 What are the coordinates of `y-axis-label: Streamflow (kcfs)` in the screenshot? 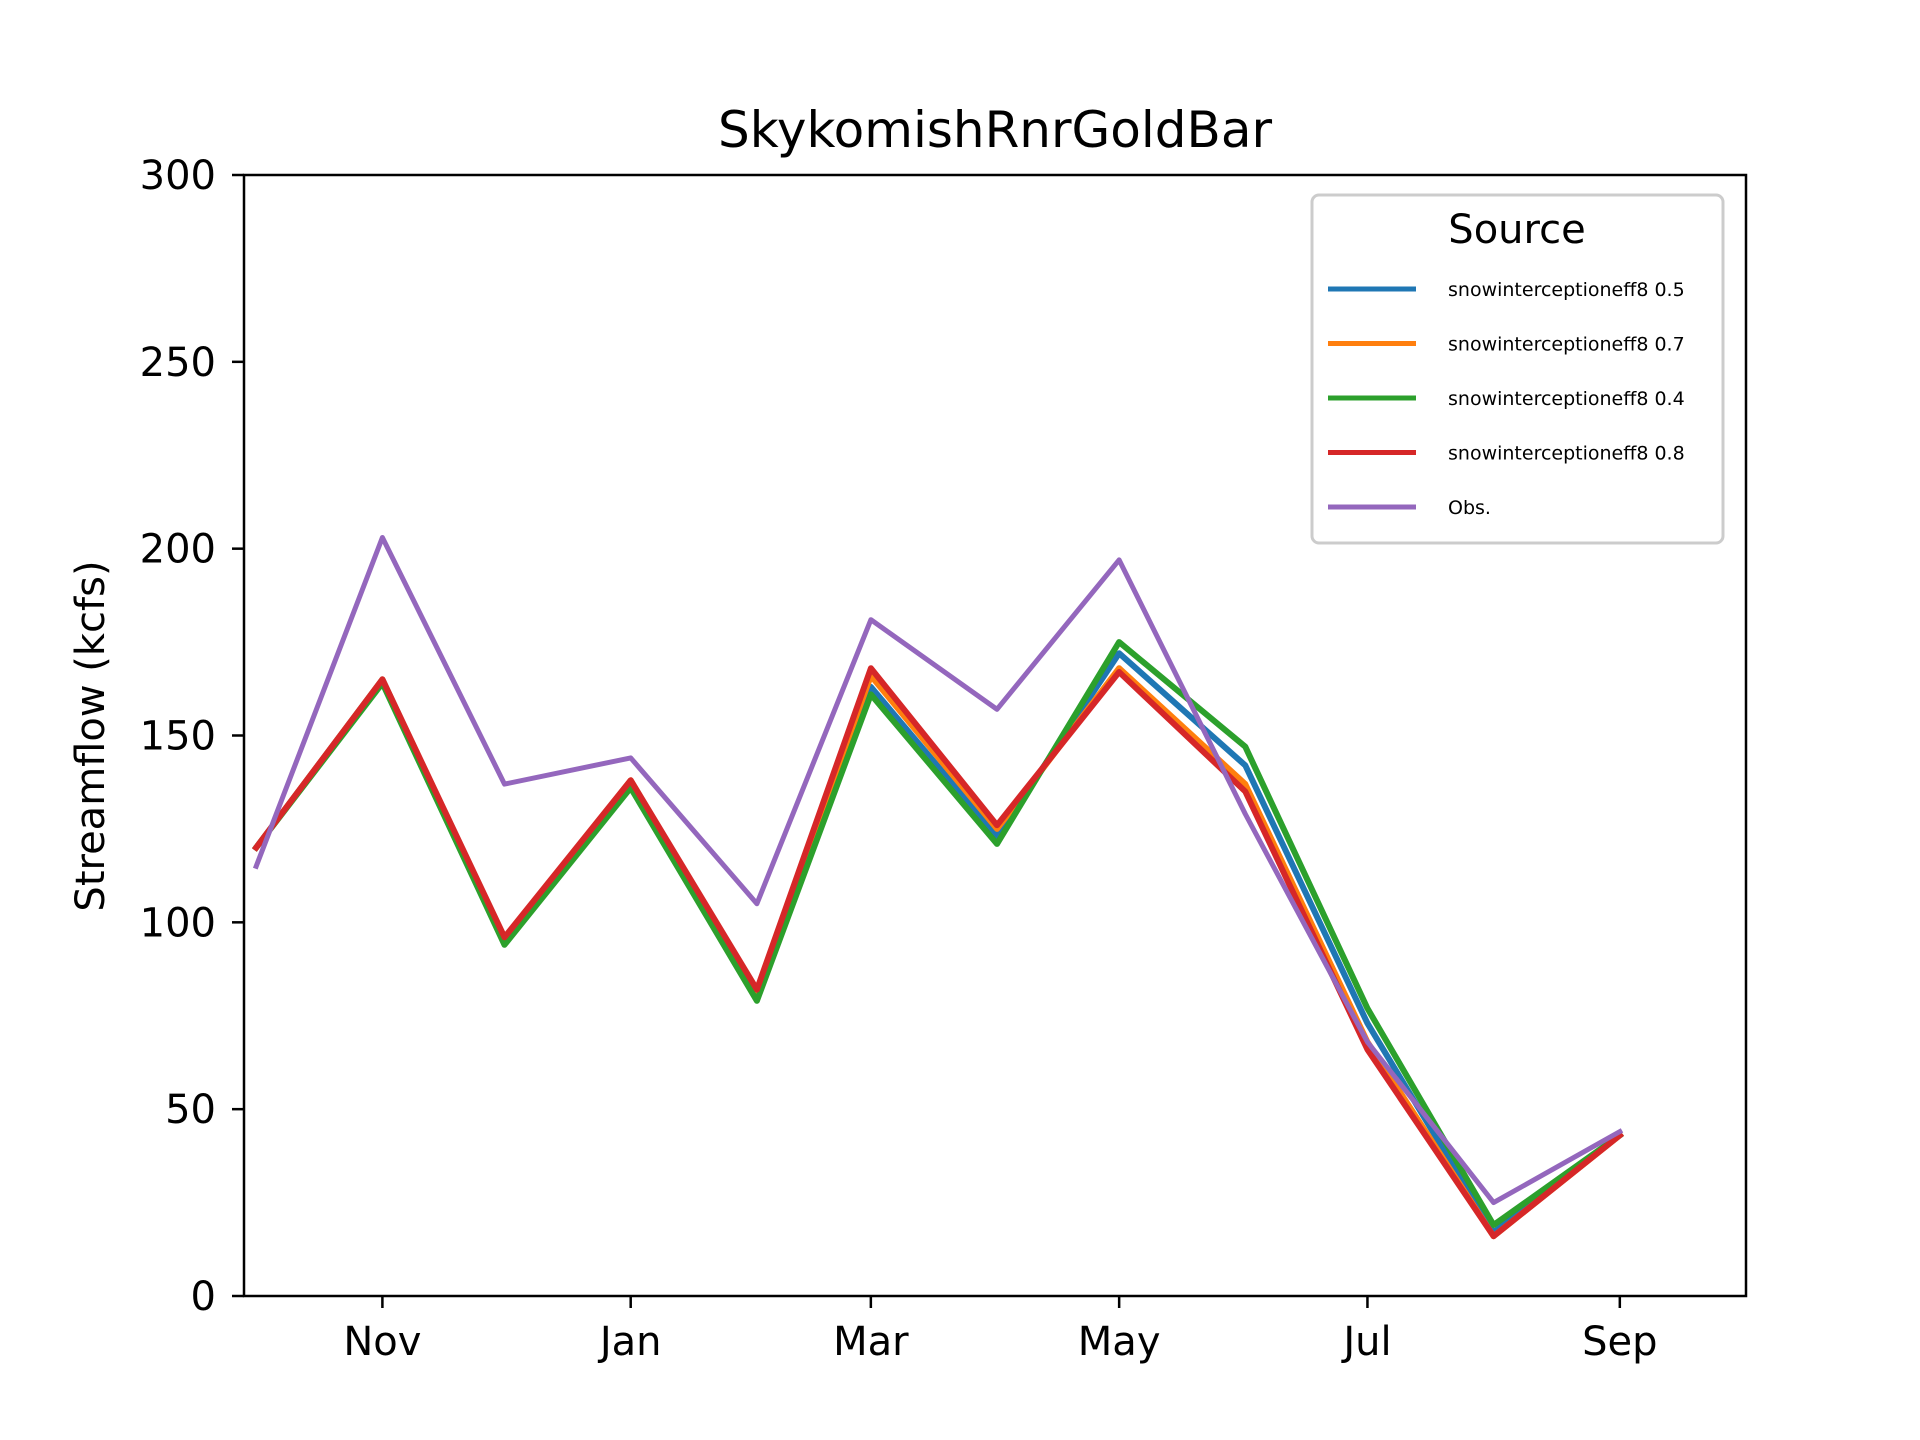 It's located at (91, 735).